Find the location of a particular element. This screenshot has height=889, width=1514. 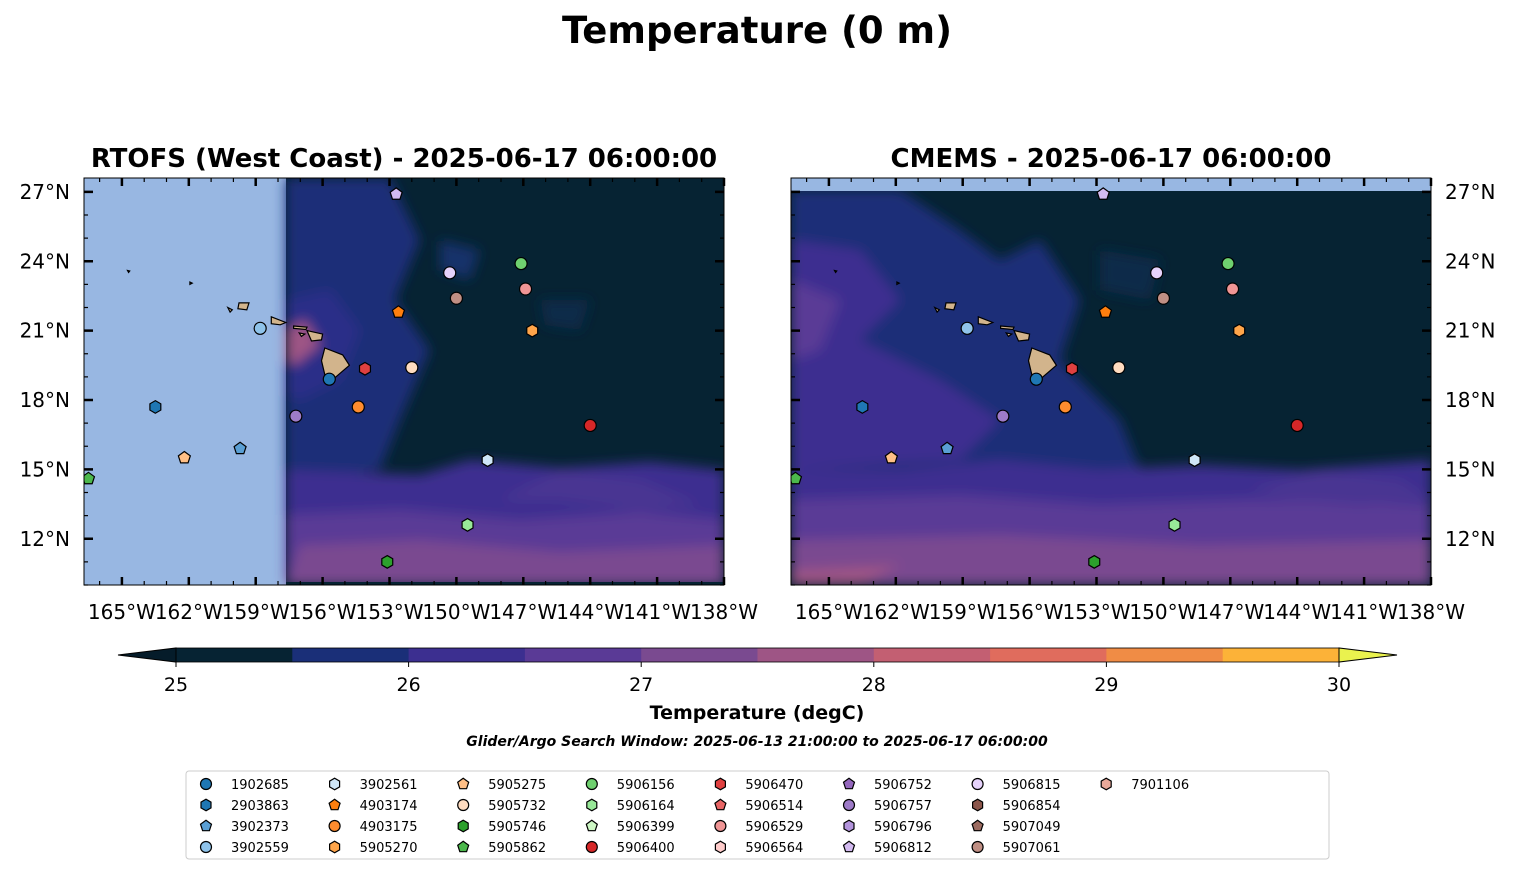

legend-entry-5906854: 5906854 is located at coordinates (1016, 806).